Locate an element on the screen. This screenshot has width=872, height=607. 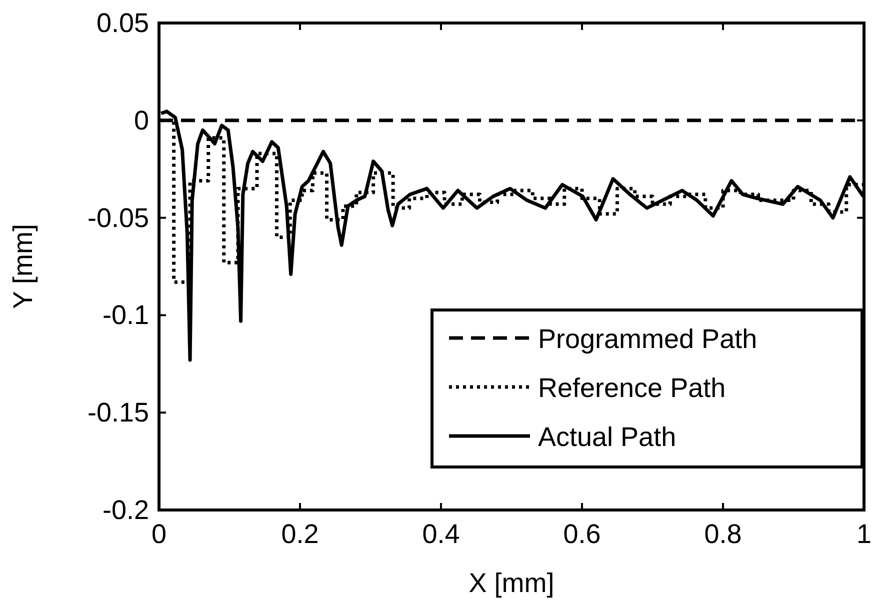
y-axis-title: Y [mm] is located at coordinates (23, 267).